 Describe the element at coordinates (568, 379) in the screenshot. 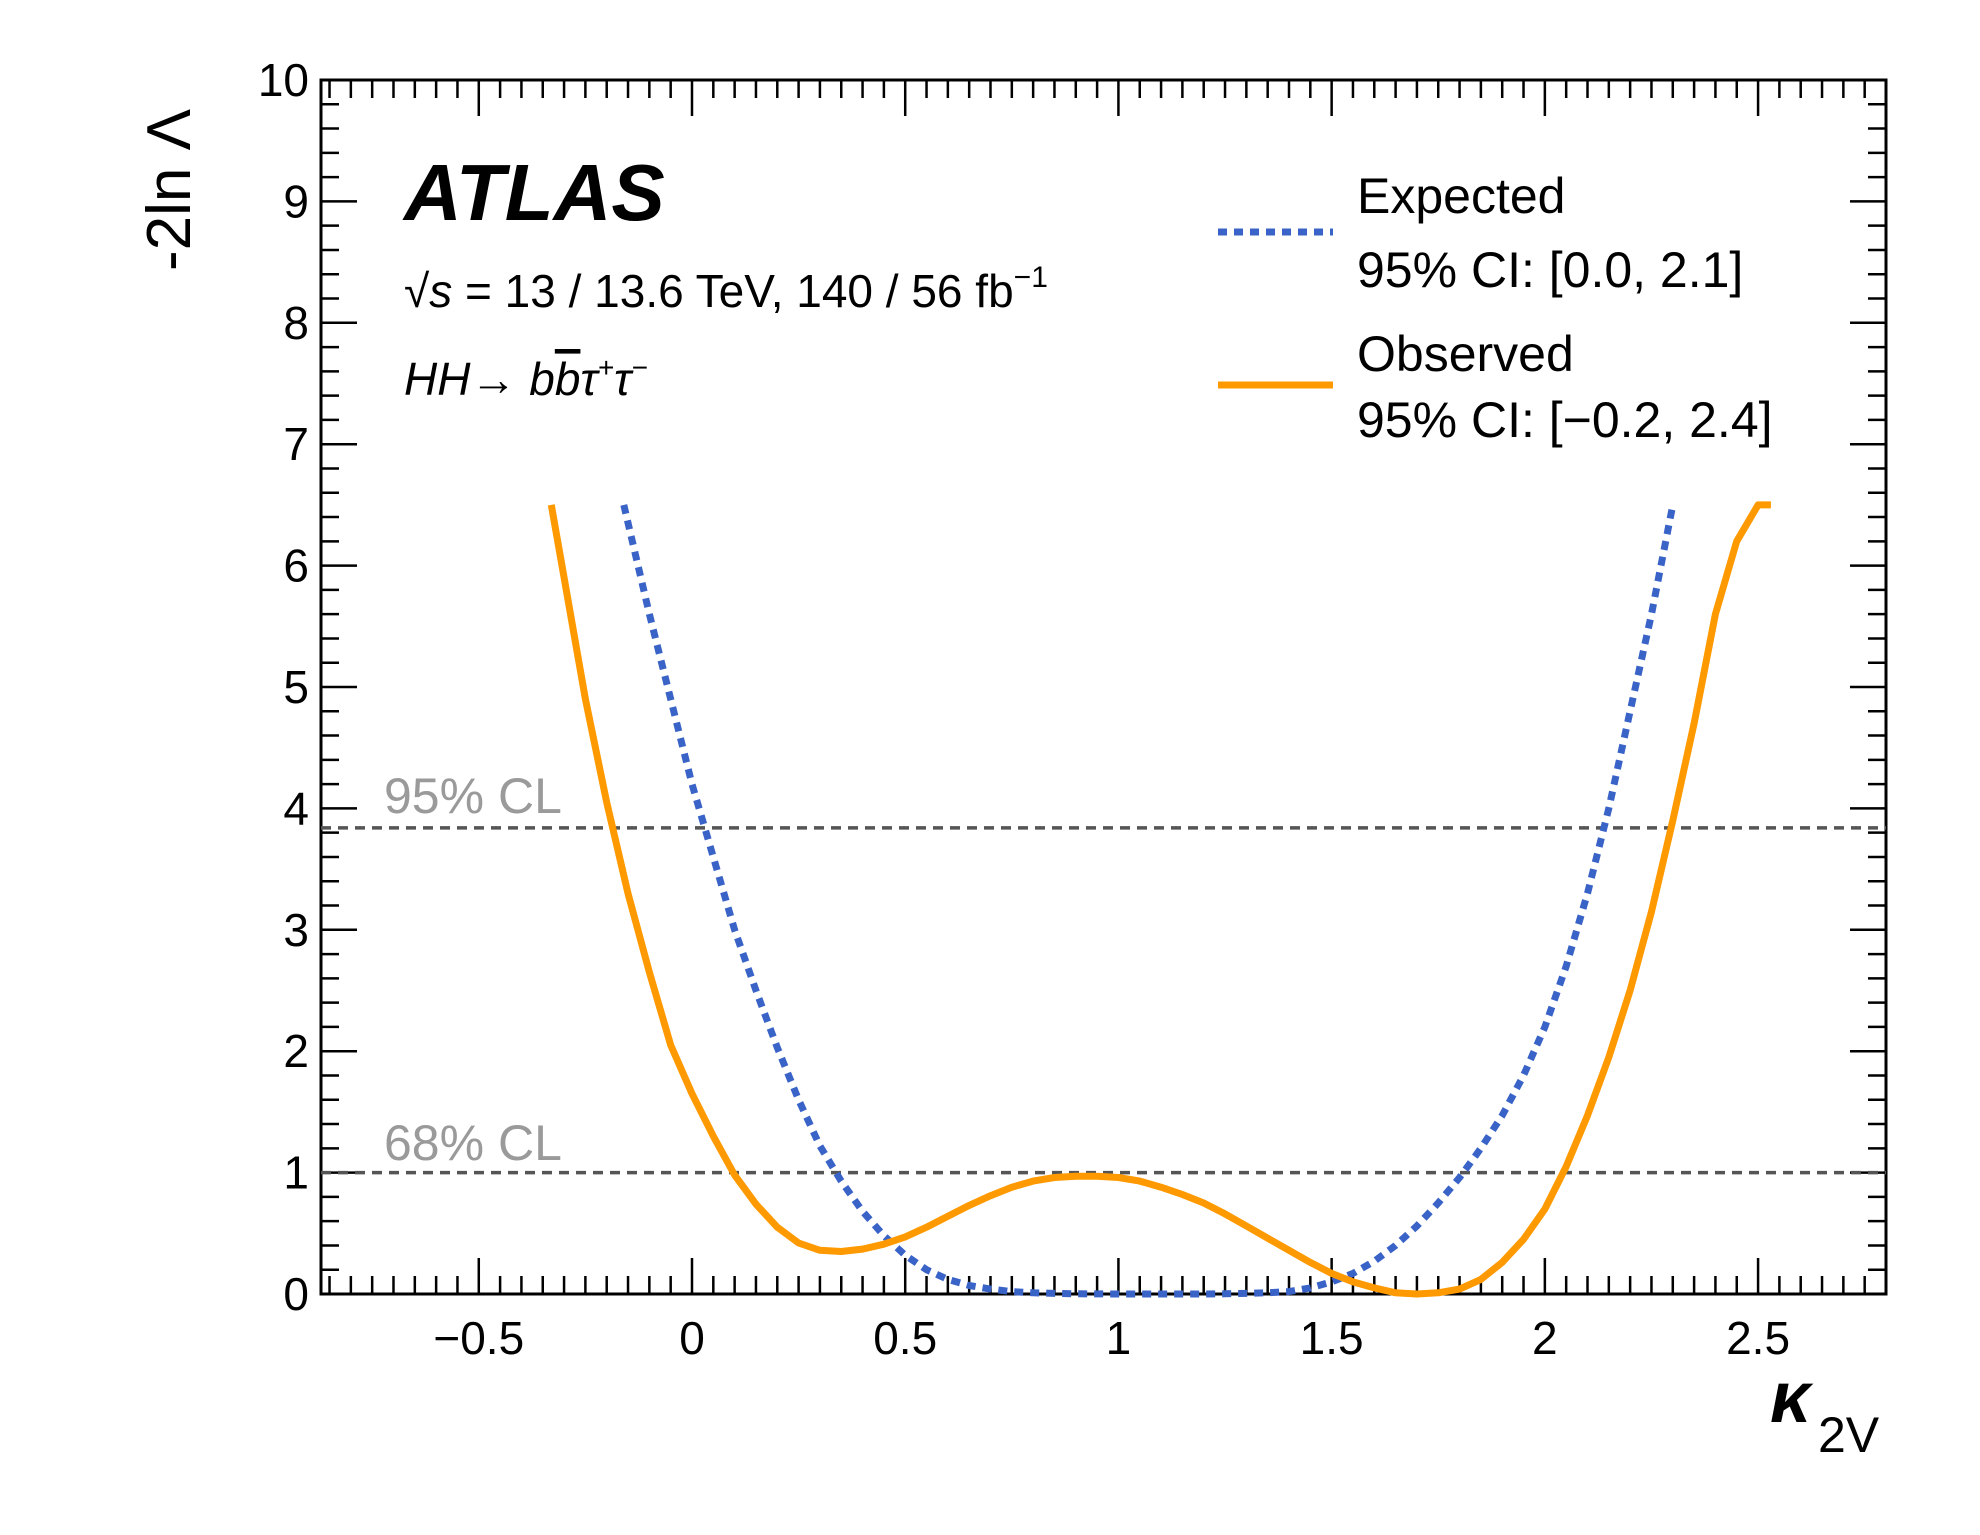

I see `process-bbar: b` at that location.